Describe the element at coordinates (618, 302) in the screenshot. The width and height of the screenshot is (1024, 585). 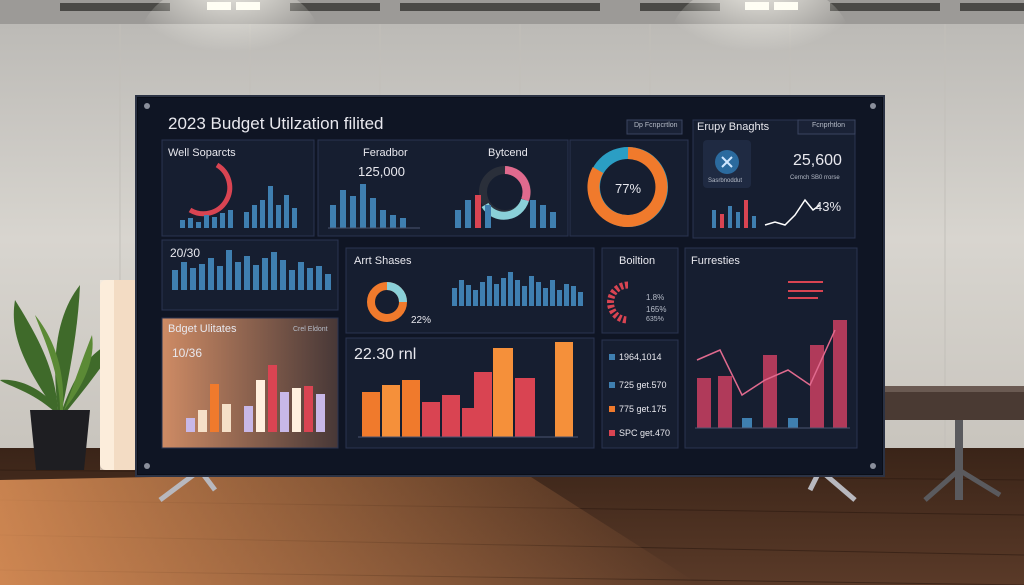
I see `ring-boiltion` at that location.